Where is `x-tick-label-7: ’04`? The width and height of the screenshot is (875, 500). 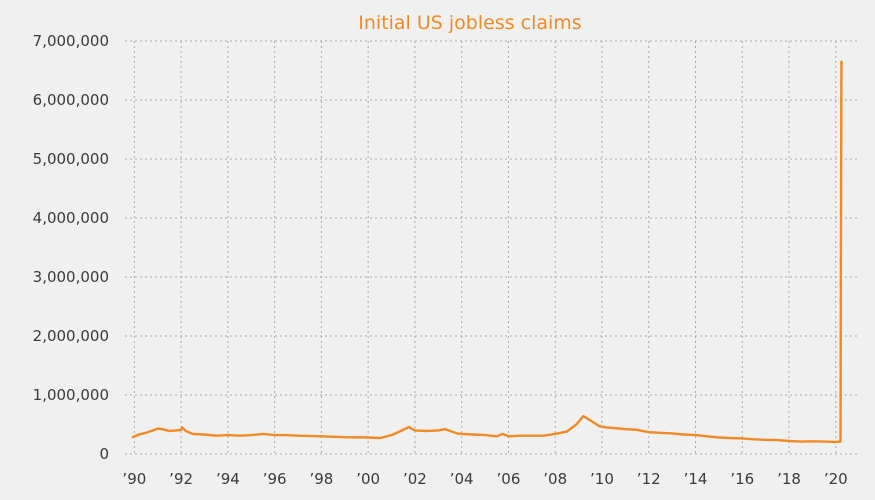 x-tick-label-7: ’04 is located at coordinates (462, 479).